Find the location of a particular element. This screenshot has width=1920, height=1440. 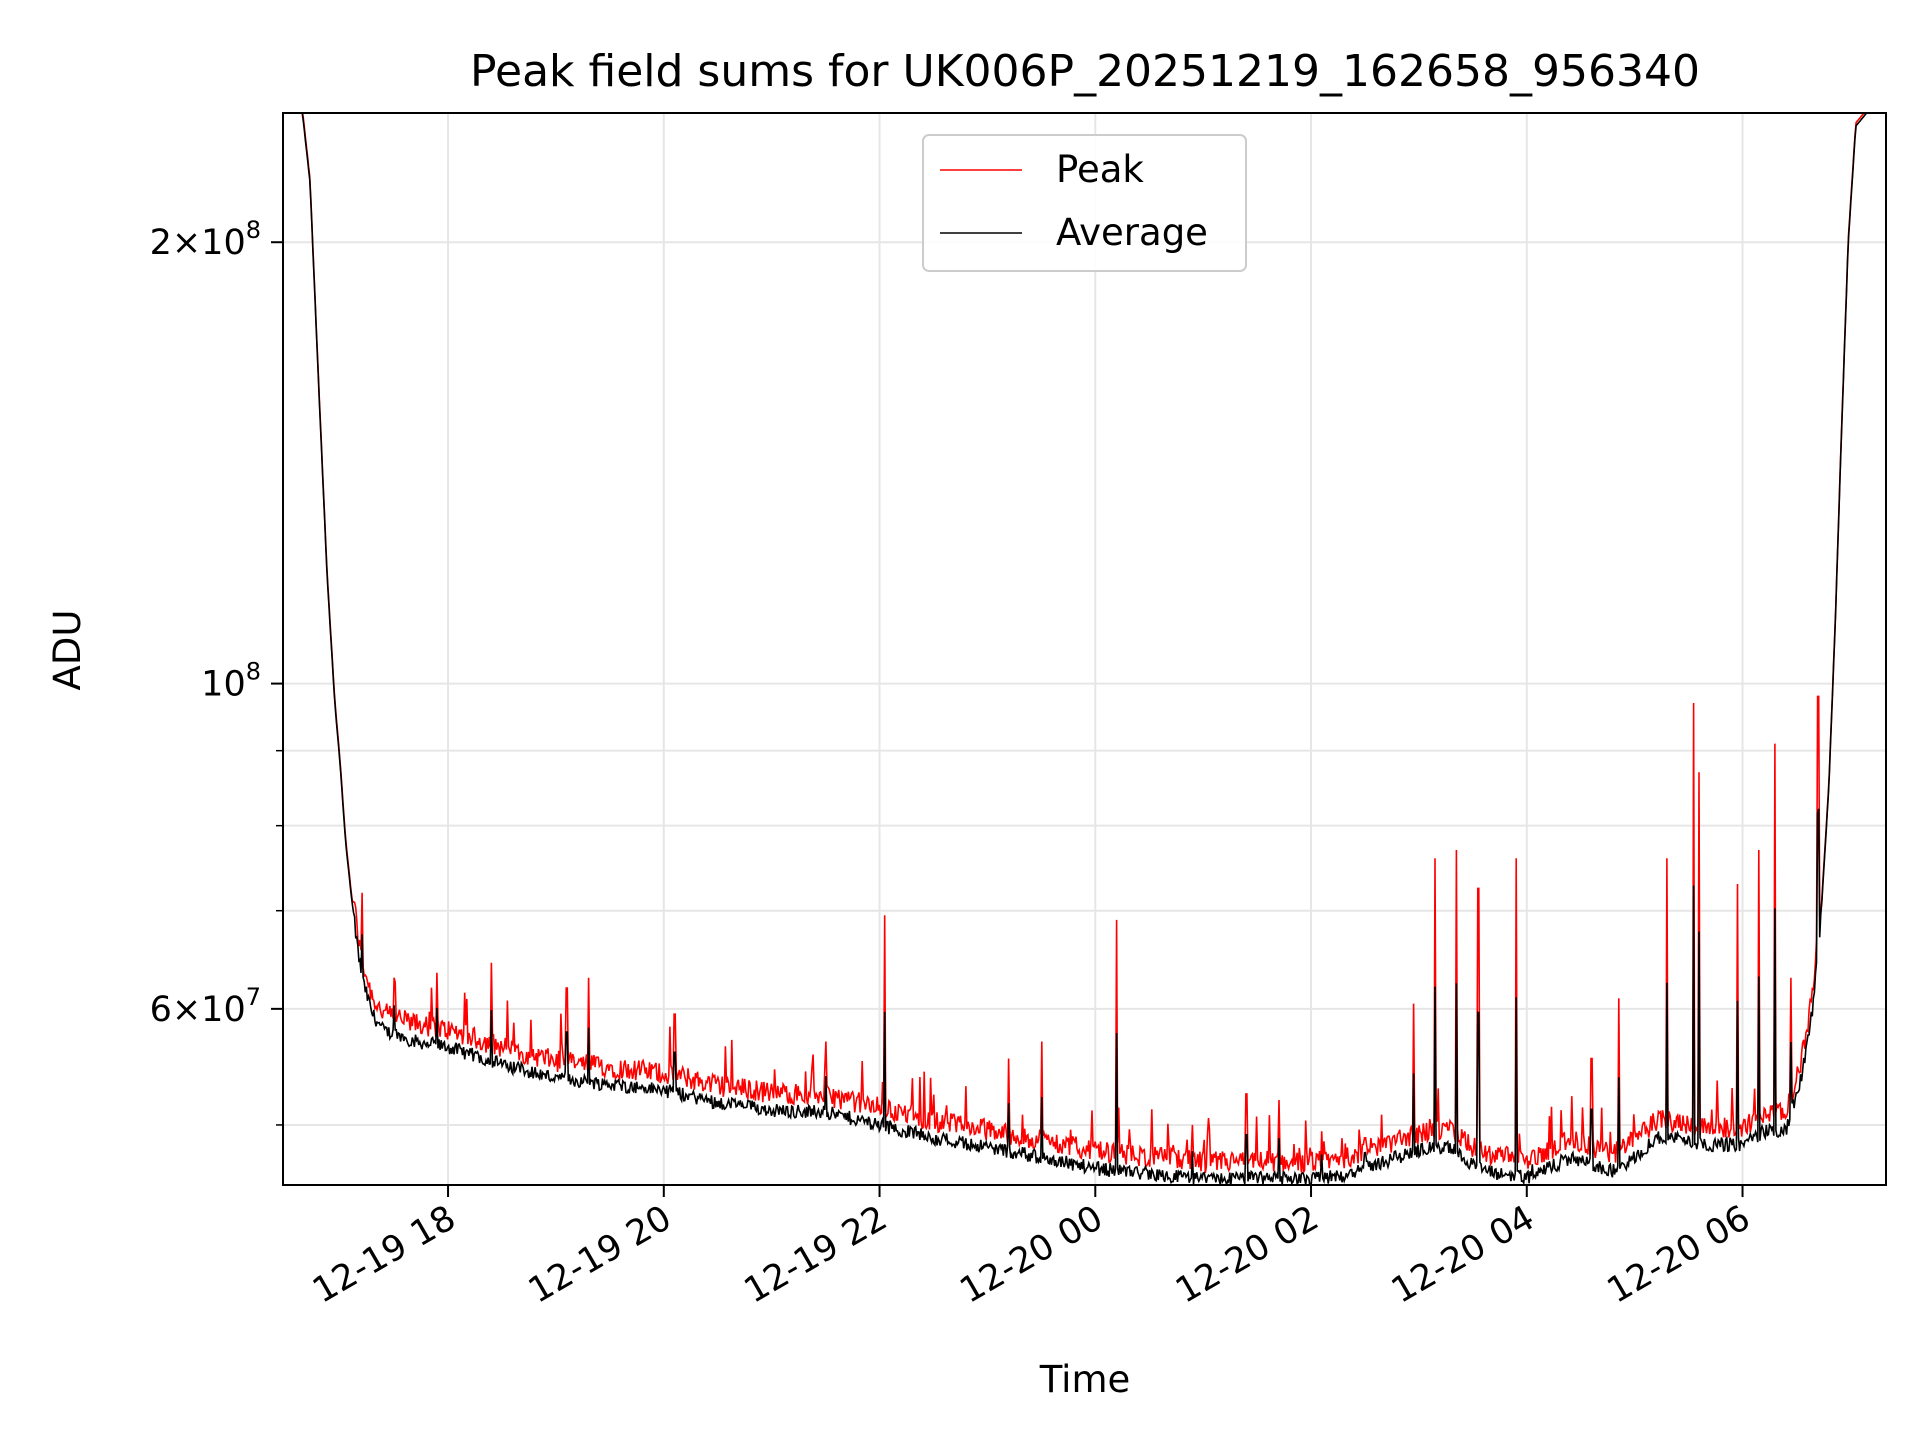

y-tick-label: 2×108 is located at coordinates (205, 239).